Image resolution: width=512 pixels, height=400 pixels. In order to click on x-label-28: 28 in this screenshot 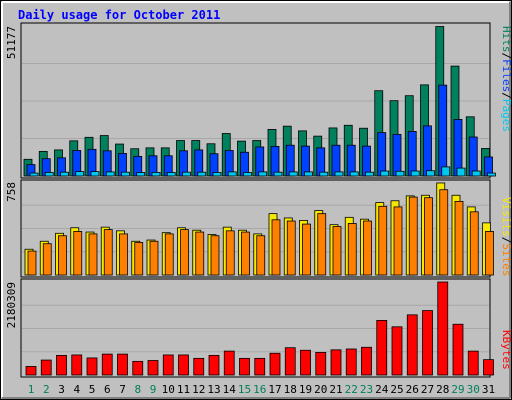, I will do `click(442, 389)`.